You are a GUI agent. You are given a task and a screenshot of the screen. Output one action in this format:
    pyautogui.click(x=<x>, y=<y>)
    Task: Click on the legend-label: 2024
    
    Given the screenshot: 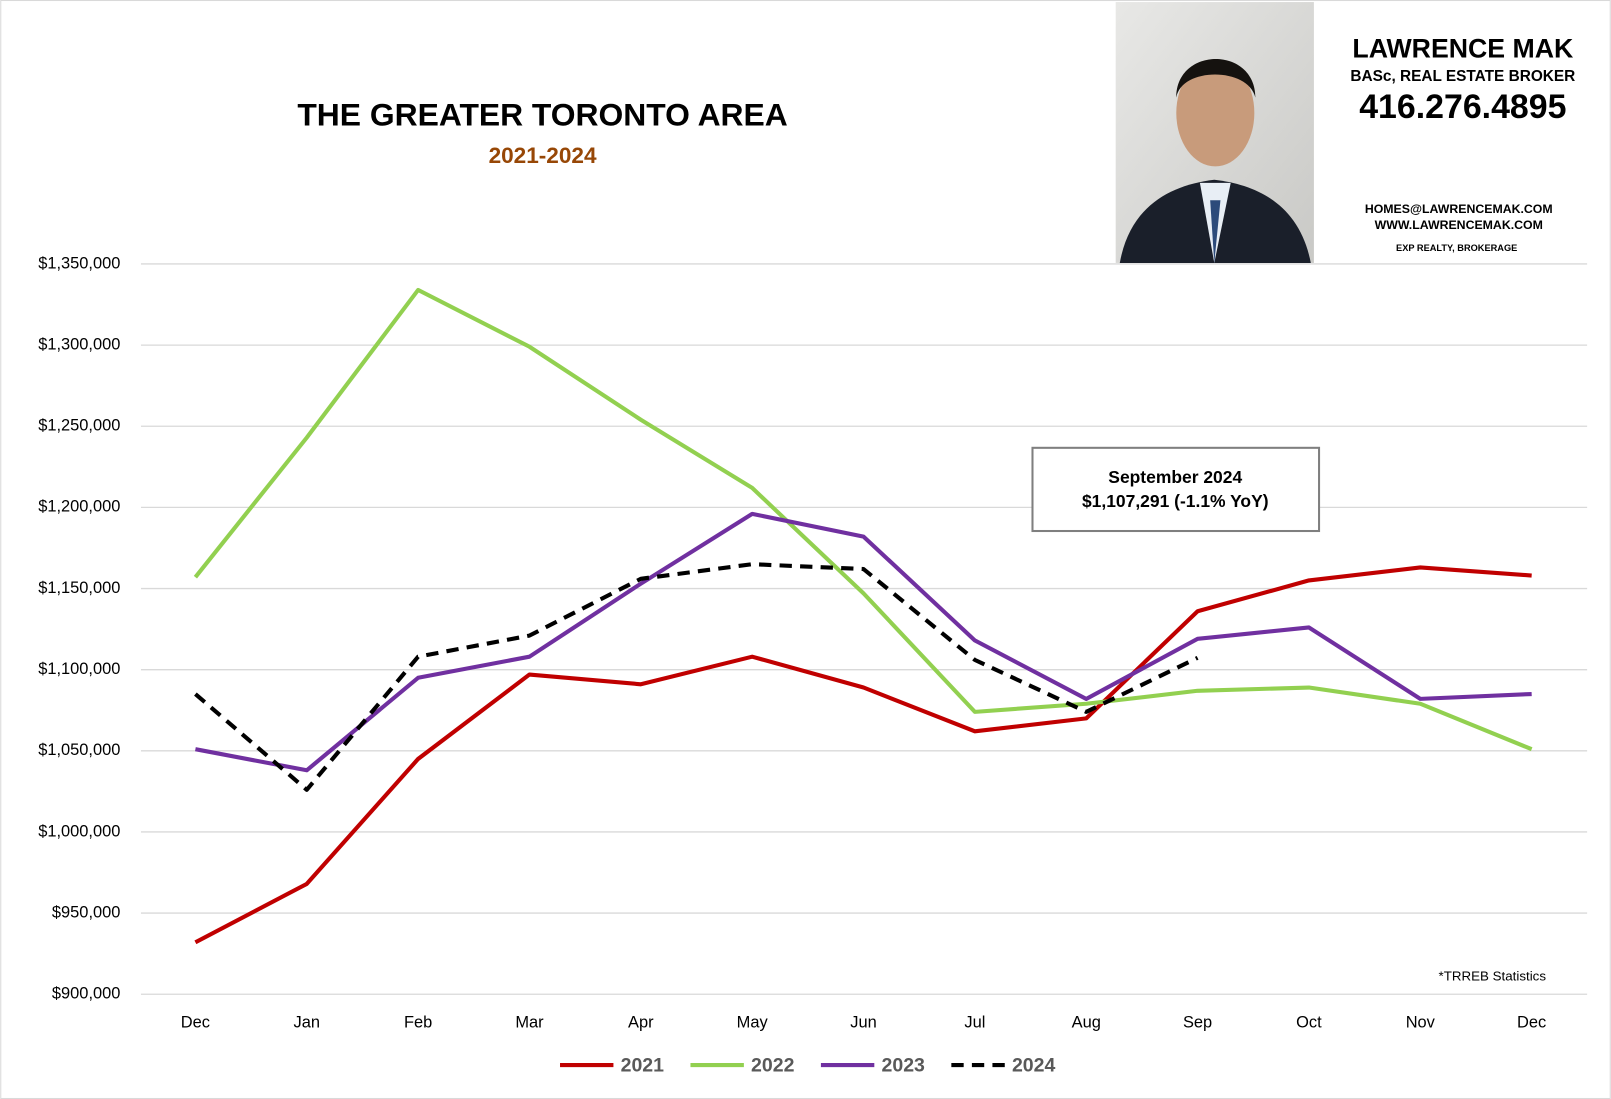 What is the action you would take?
    pyautogui.click(x=1034, y=1065)
    